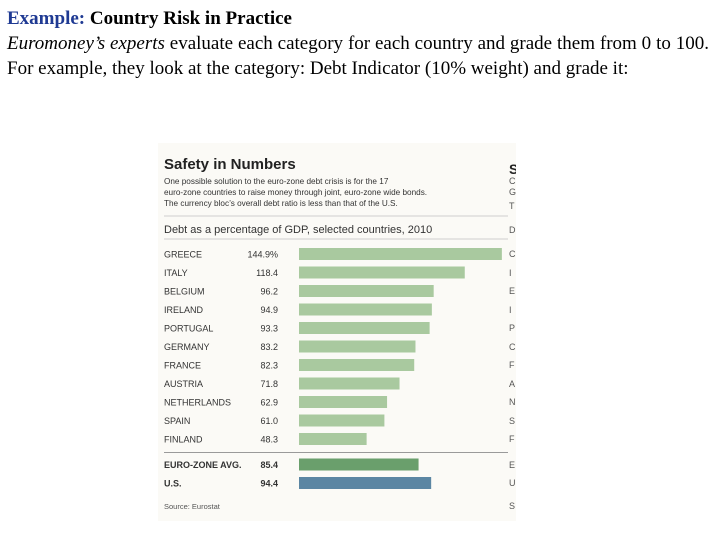 This screenshot has height=540, width=720. I want to click on data-label: 94.4, so click(269, 484).